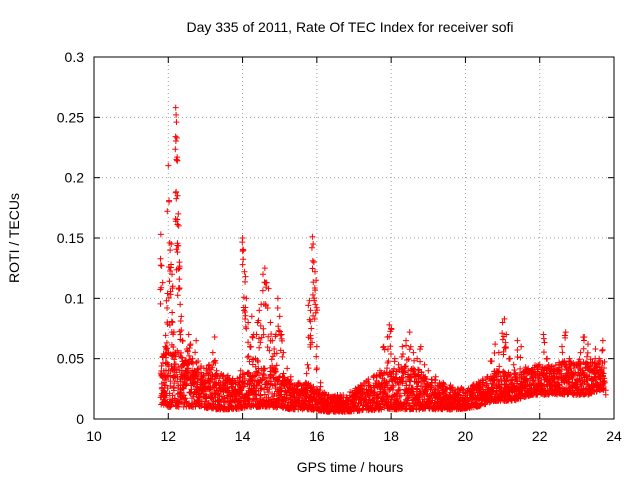 This screenshot has height=480, width=640. What do you see at coordinates (14, 238) in the screenshot?
I see `y-axis-label: ROTI / TECUs` at bounding box center [14, 238].